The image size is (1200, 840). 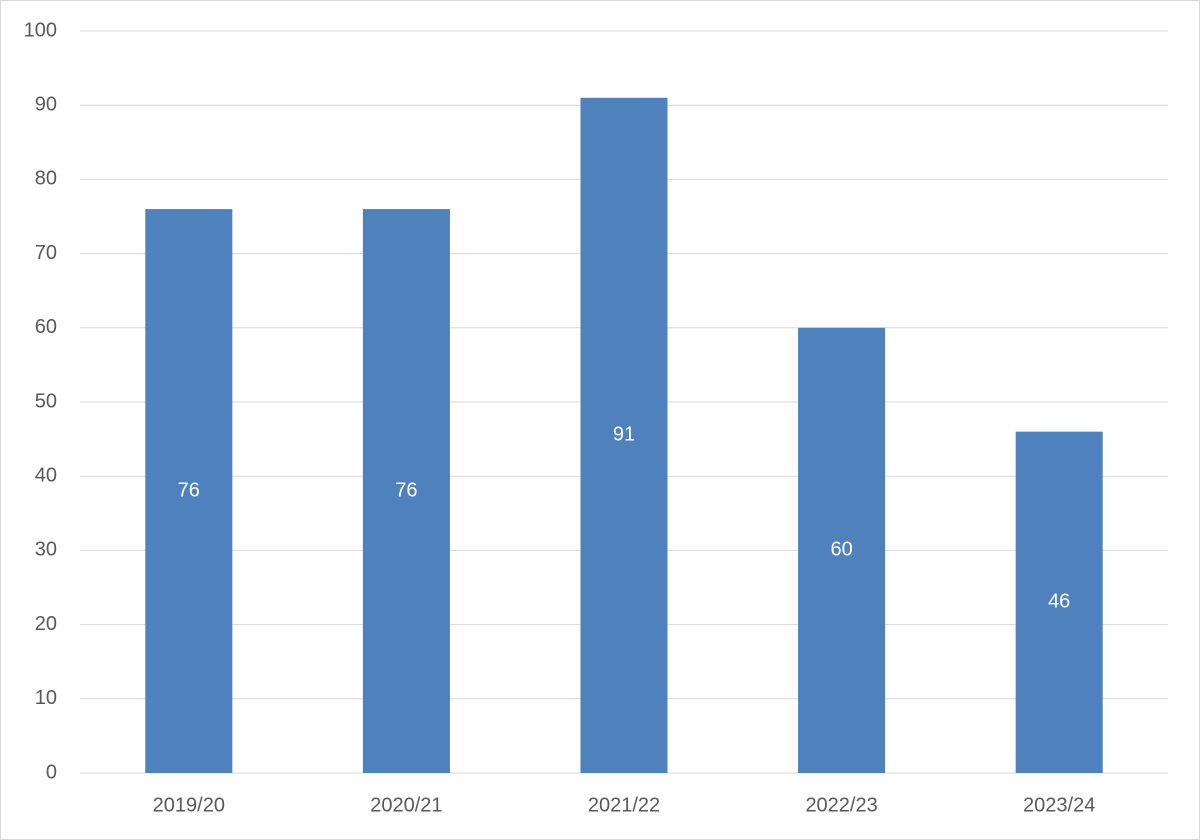 What do you see at coordinates (46, 624) in the screenshot?
I see `y-tick-label: 20` at bounding box center [46, 624].